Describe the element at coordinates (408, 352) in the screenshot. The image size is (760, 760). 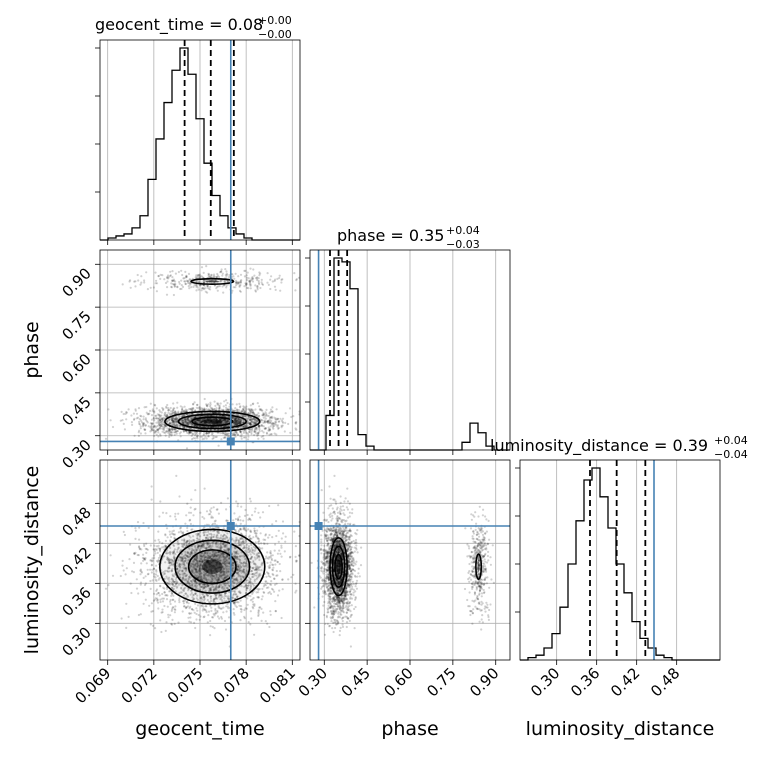
I see `hist-phase` at that location.